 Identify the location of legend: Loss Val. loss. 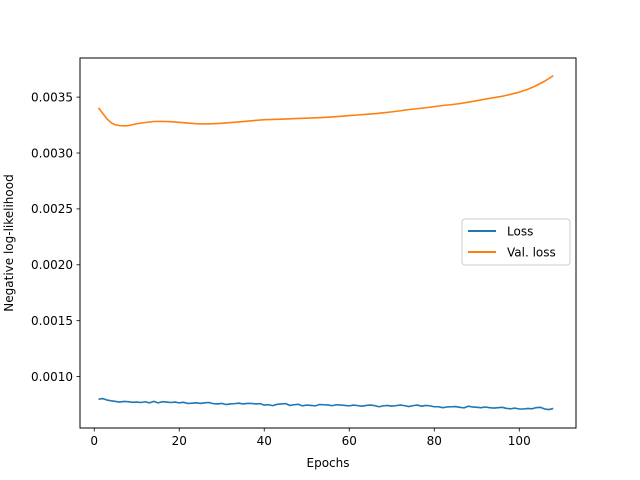
(516, 242).